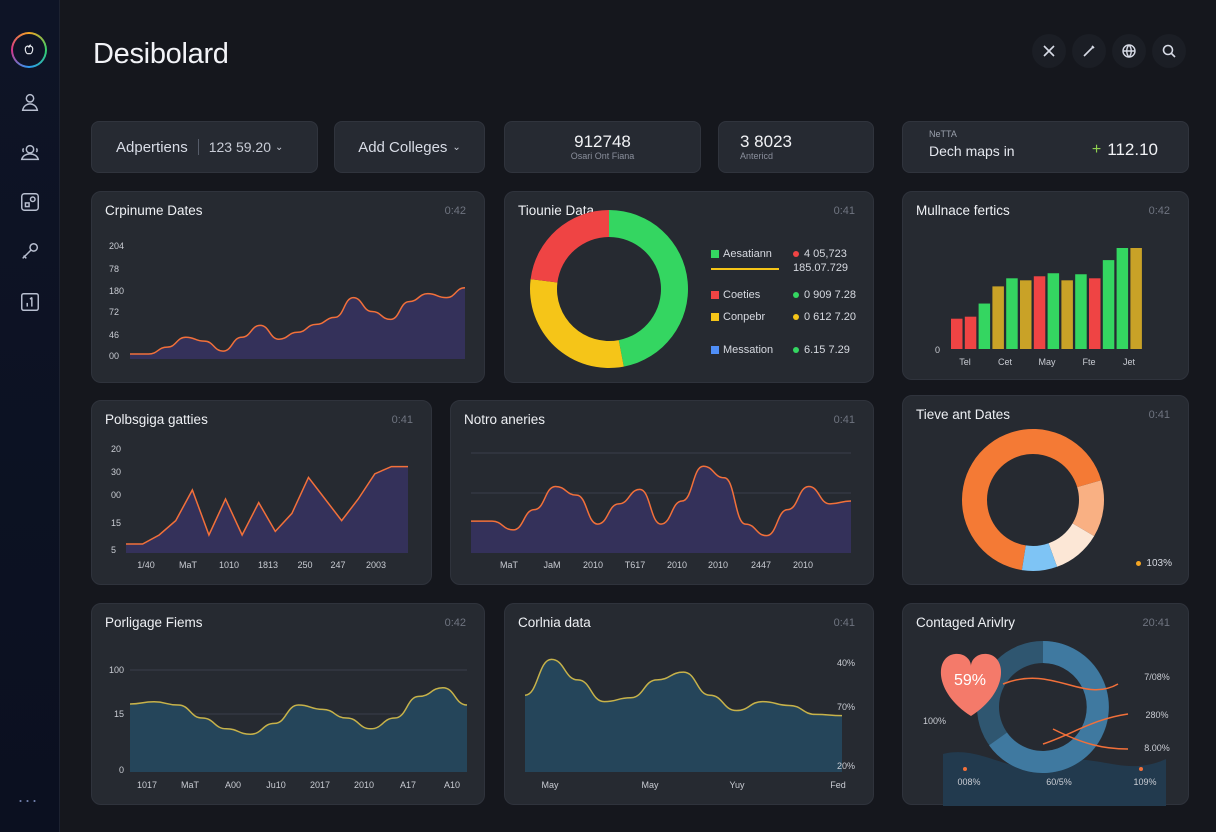 The image size is (1216, 832). What do you see at coordinates (742, 295) in the screenshot?
I see `legend-label: Coeties` at bounding box center [742, 295].